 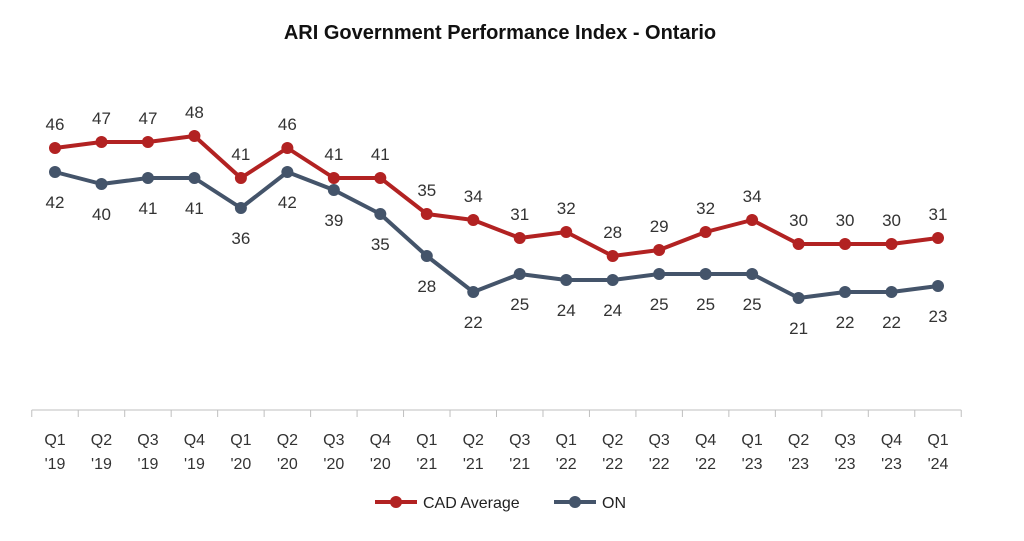 What do you see at coordinates (614, 503) in the screenshot?
I see `legend-label: ON` at bounding box center [614, 503].